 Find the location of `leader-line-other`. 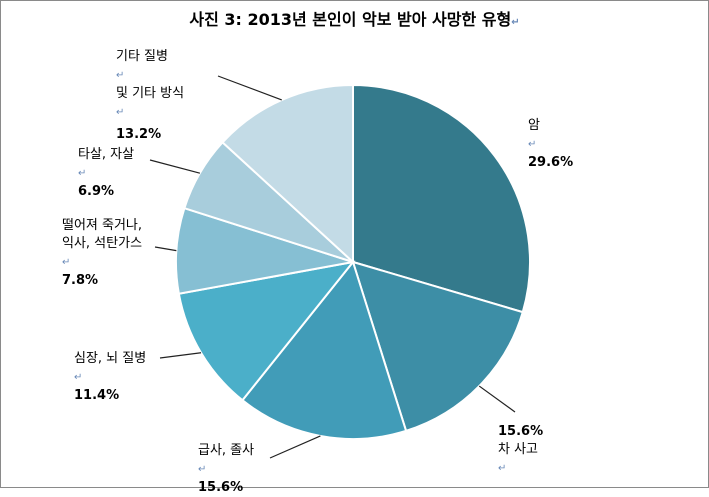

leader-line-other is located at coordinates (249, 88).